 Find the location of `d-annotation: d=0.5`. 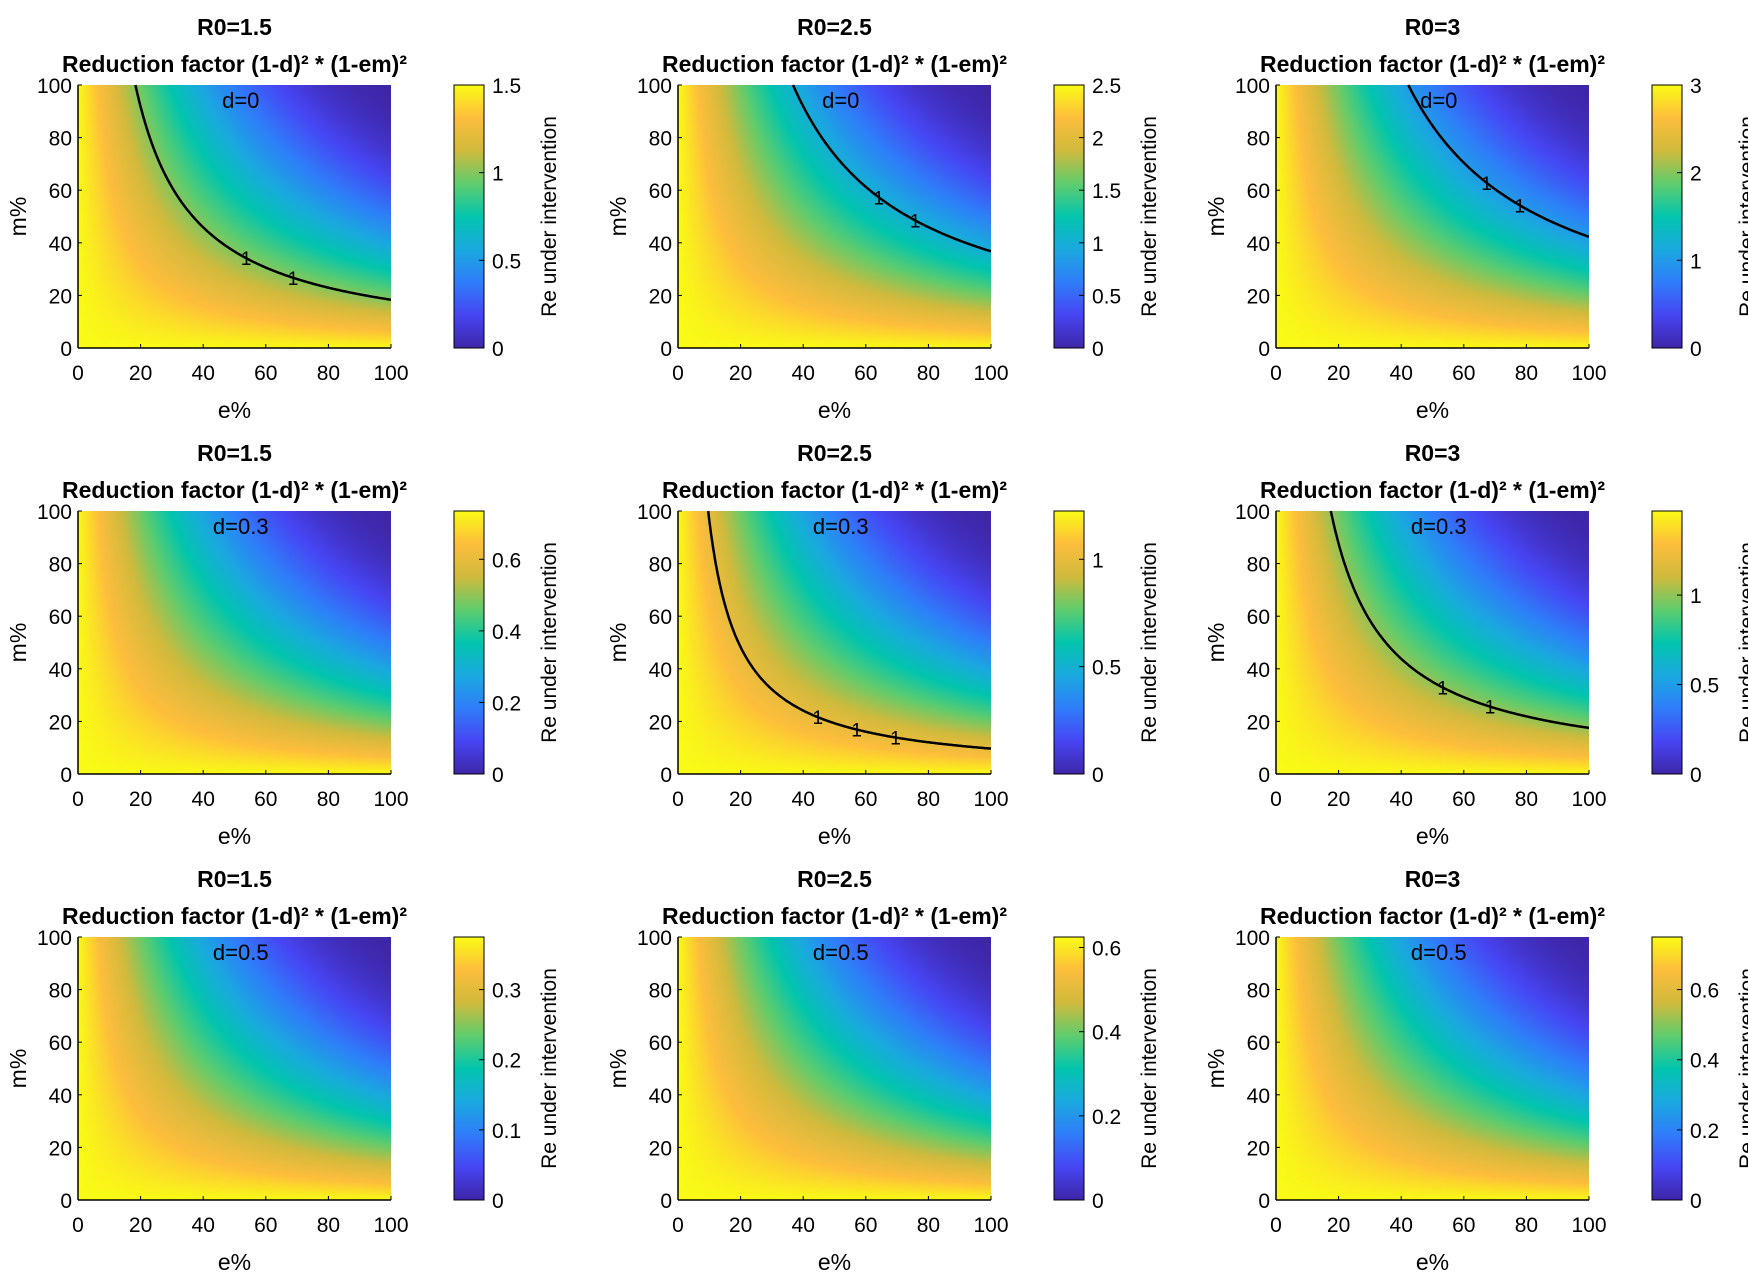

d-annotation: d=0.5 is located at coordinates (841, 952).